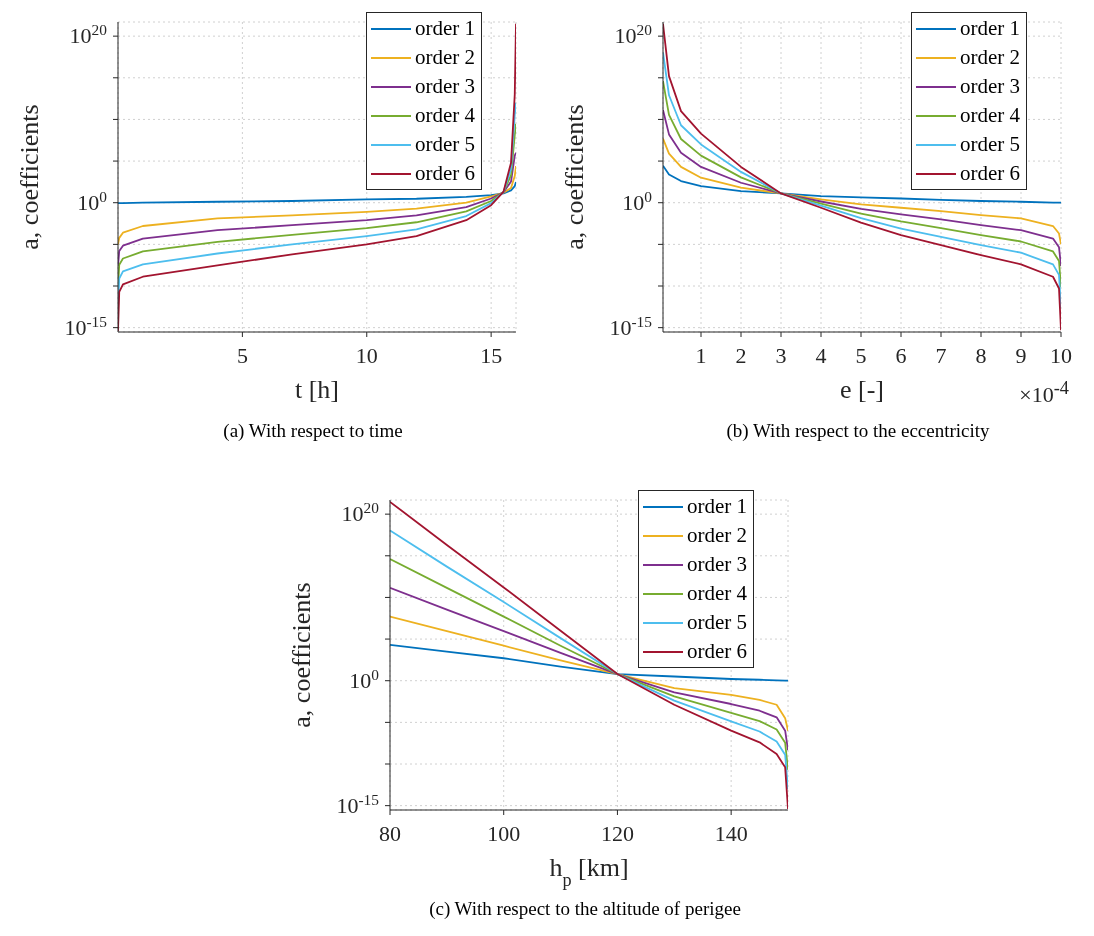  What do you see at coordinates (317, 389) in the screenshot?
I see `x-axis-title: t [h]` at bounding box center [317, 389].